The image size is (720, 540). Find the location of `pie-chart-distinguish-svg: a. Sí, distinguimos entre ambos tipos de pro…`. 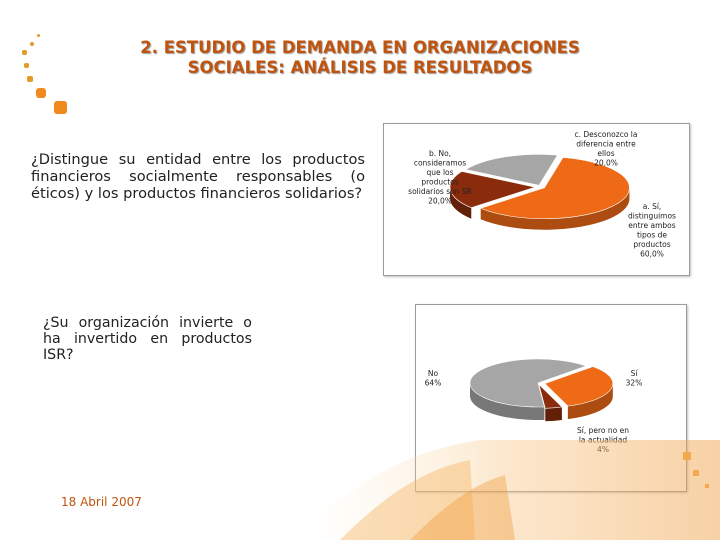

pie-chart-distinguish-svg: a. Sí, distinguimos entre ambos tipos de pro… is located at coordinates (542, 194).